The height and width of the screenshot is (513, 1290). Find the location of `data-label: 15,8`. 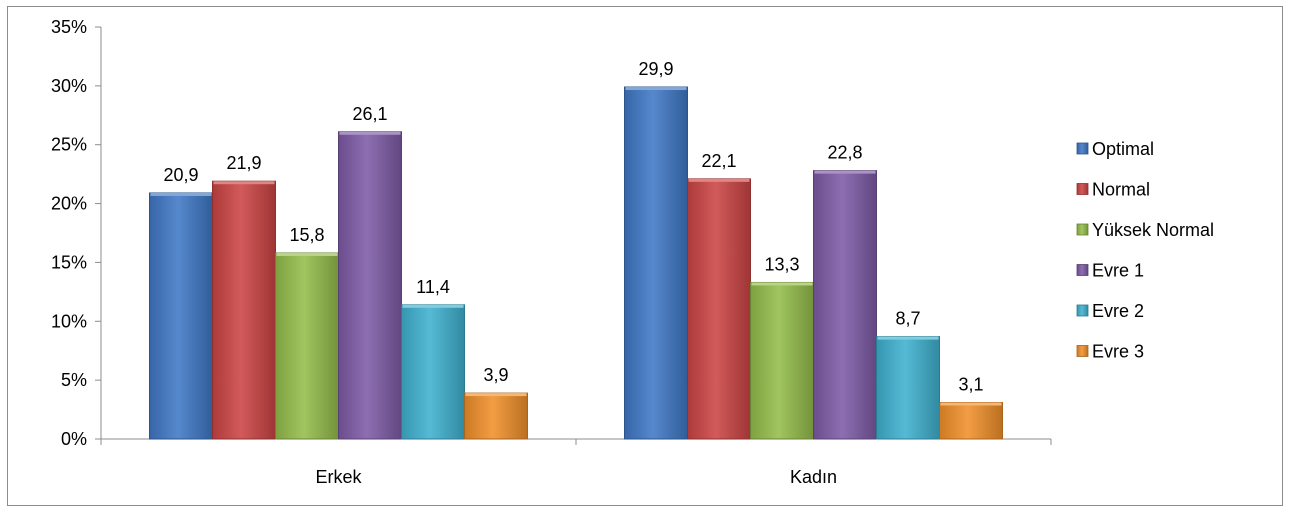

data-label: 15,8 is located at coordinates (306, 235).